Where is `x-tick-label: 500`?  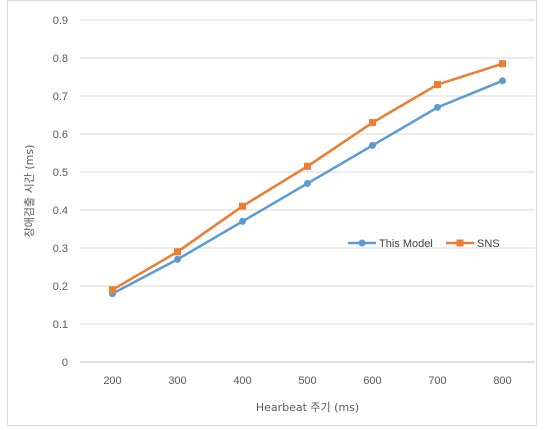 x-tick-label: 500 is located at coordinates (307, 381).